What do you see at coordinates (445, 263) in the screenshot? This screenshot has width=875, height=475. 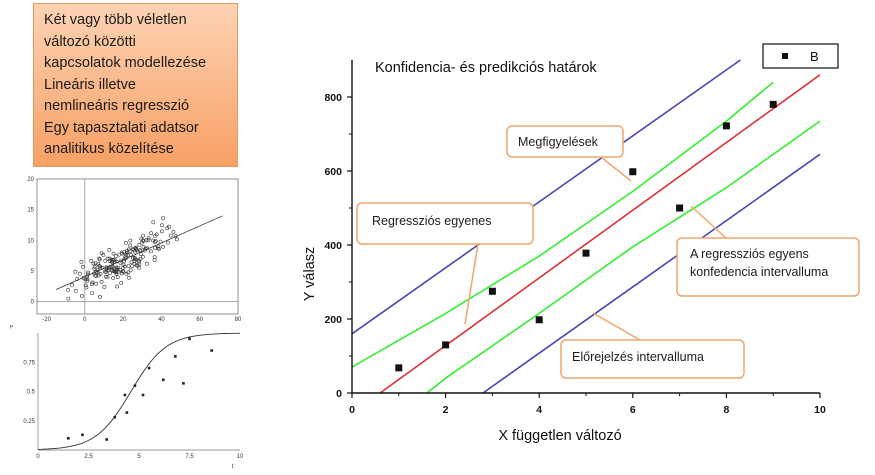 I see `callout-regression-line: Regressziós egyenes` at bounding box center [445, 263].